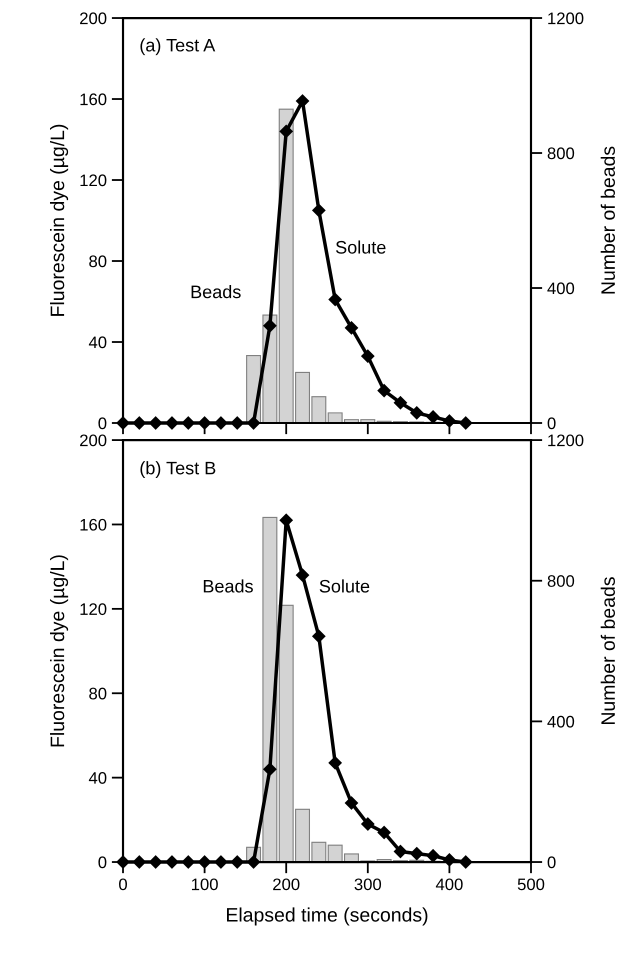 Image resolution: width=642 pixels, height=954 pixels. What do you see at coordinates (327, 916) in the screenshot?
I see `x-axis-title: Elapsed time (seconds)` at bounding box center [327, 916].